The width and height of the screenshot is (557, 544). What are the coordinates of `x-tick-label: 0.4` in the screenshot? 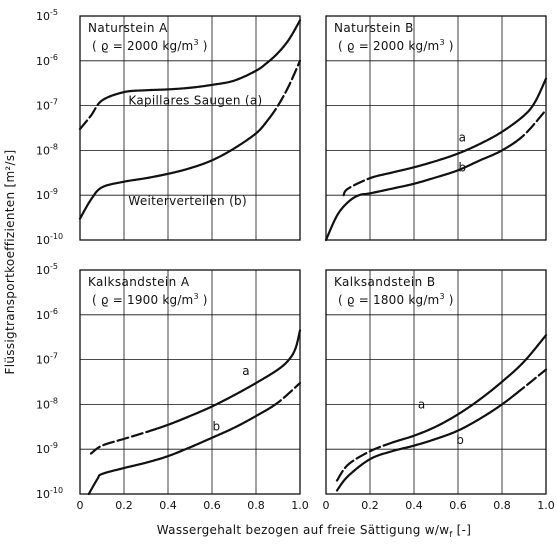 It's located at (414, 505).